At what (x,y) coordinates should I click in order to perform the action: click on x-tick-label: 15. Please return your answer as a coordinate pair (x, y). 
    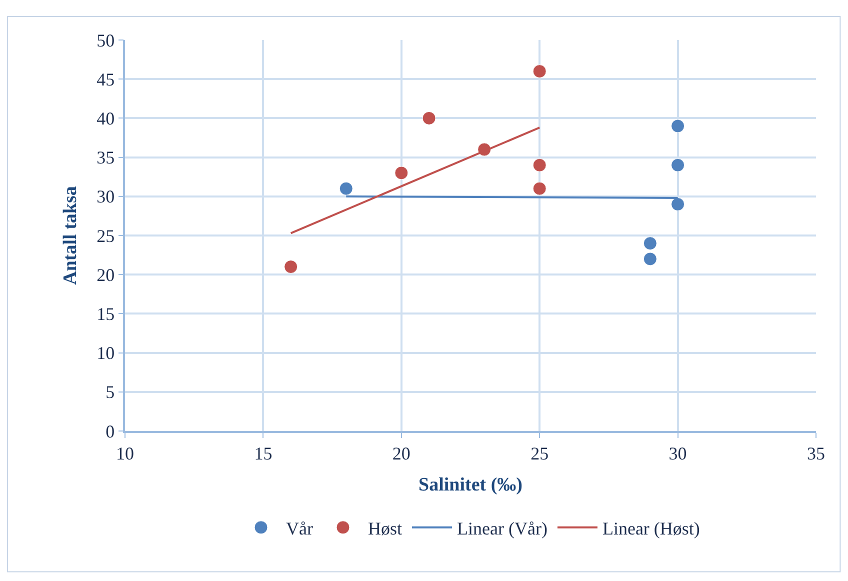
    Looking at the image, I should click on (263, 453).